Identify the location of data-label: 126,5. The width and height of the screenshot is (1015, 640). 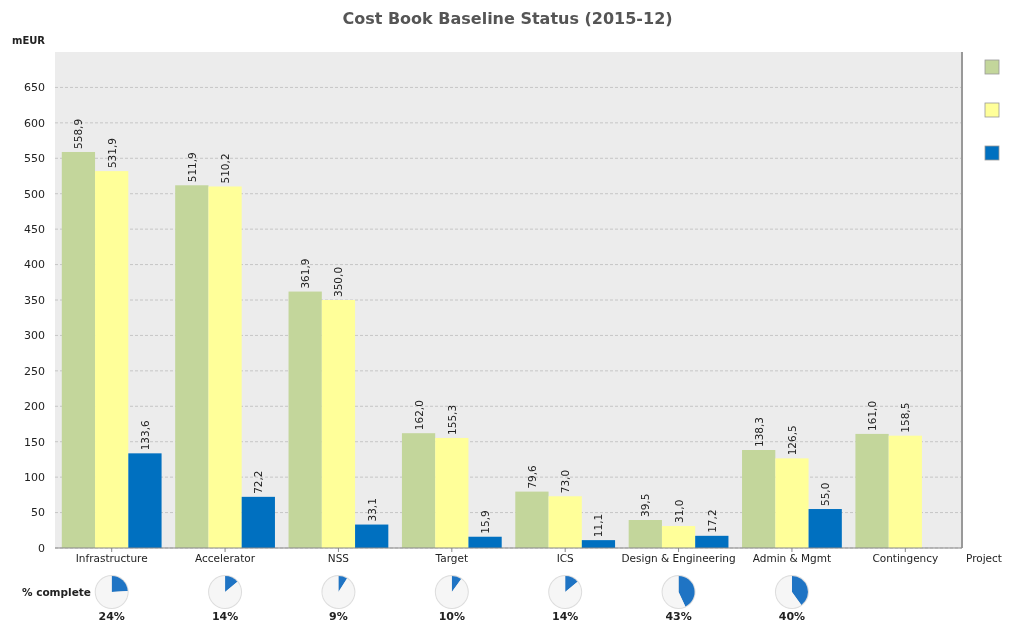
(791, 440).